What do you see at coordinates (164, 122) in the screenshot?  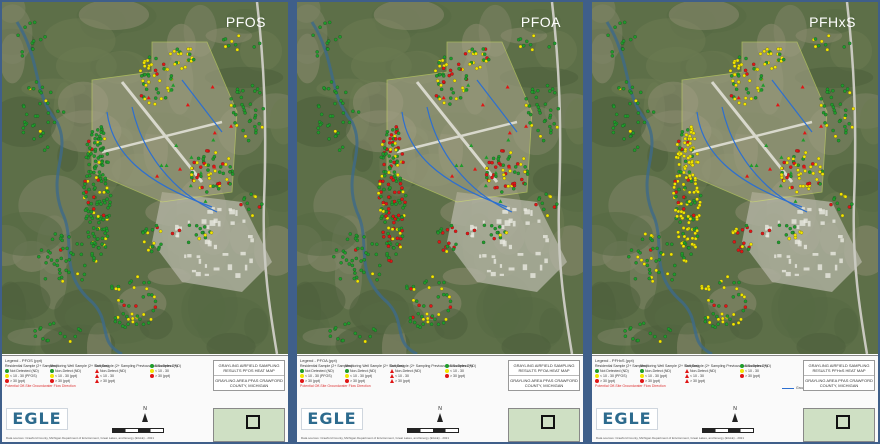 I see `airfield-boundary` at bounding box center [164, 122].